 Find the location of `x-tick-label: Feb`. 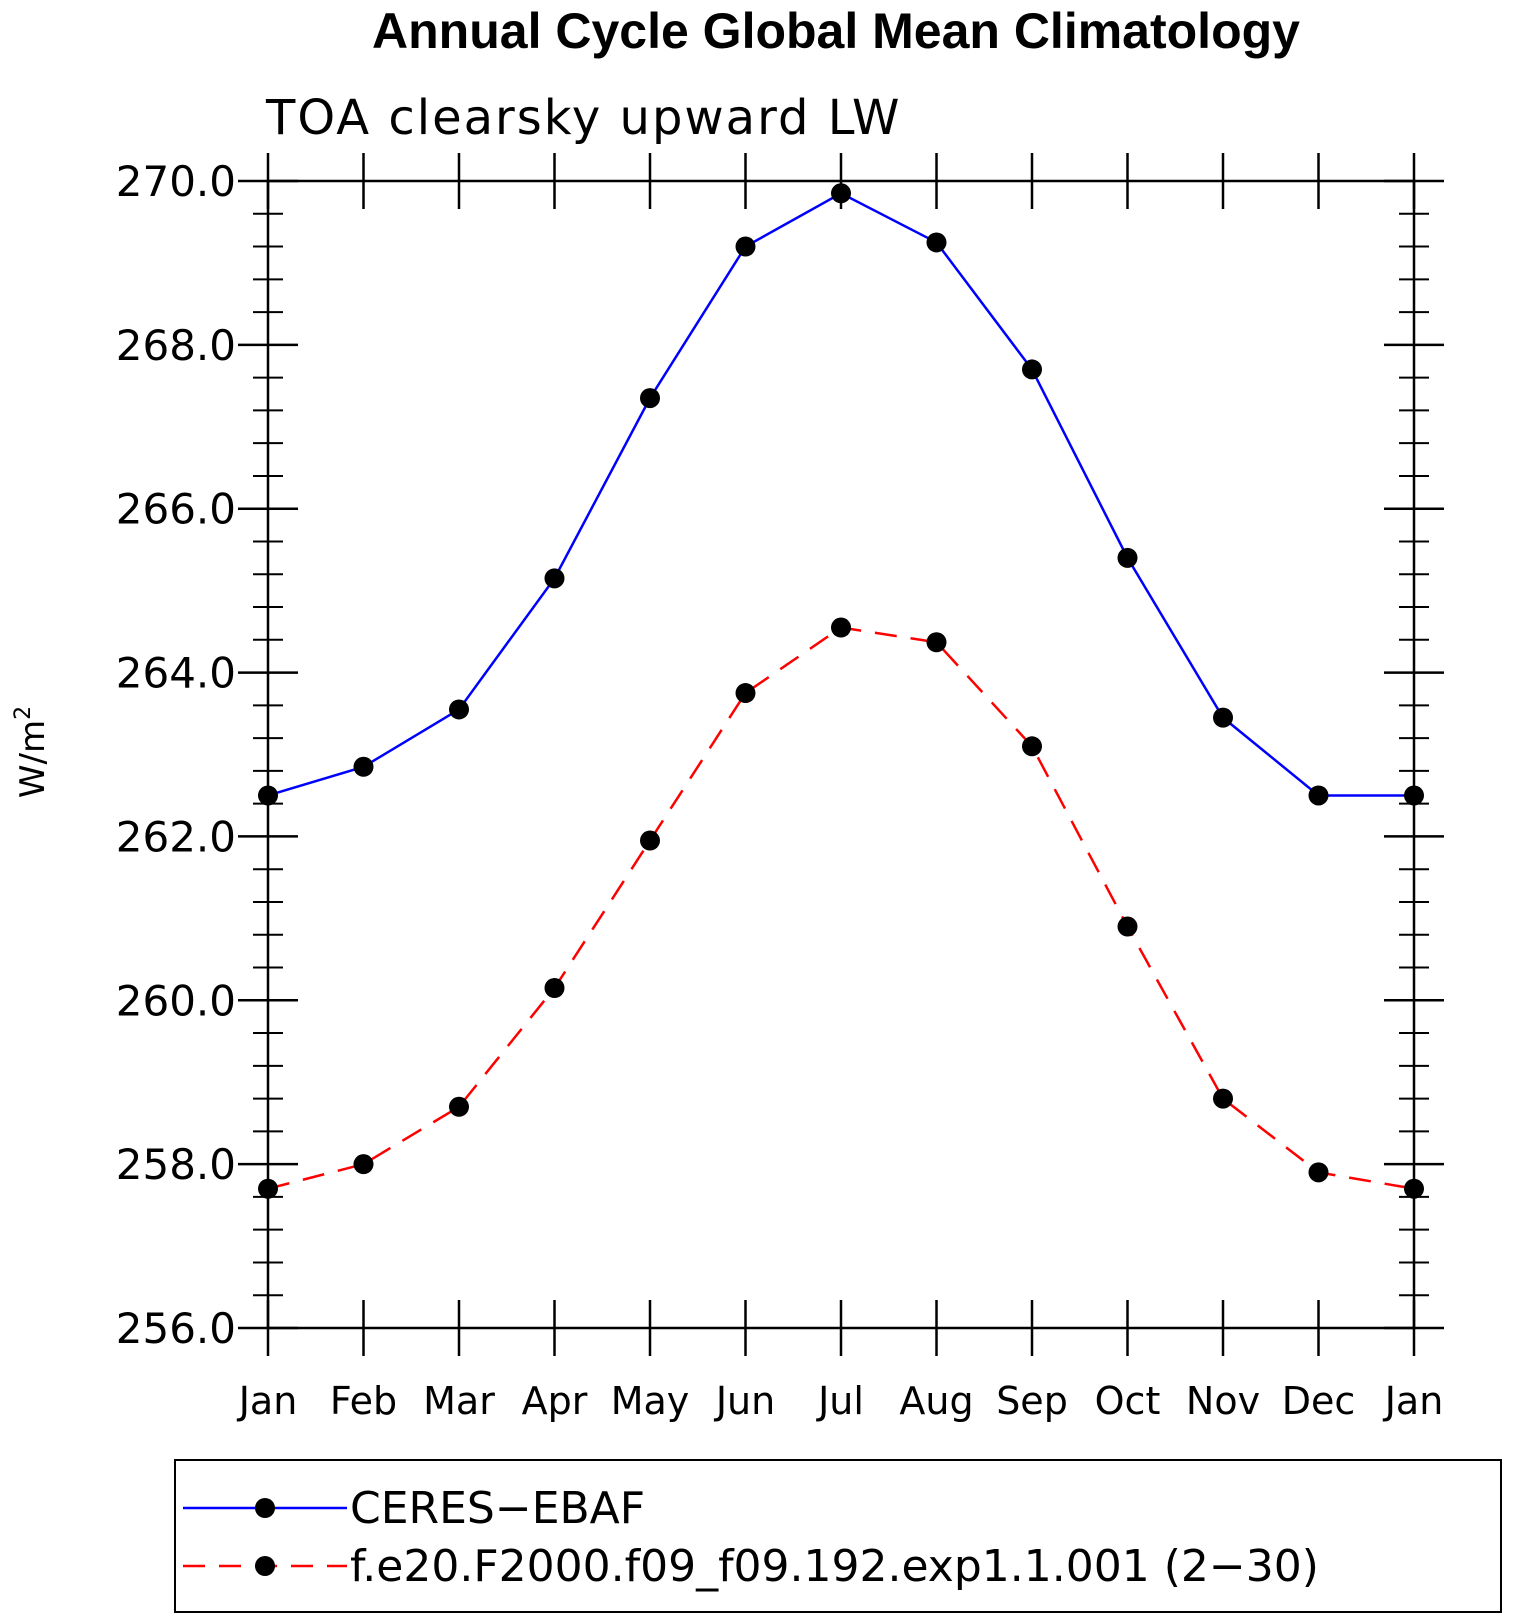

x-tick-label: Feb is located at coordinates (363, 1401).